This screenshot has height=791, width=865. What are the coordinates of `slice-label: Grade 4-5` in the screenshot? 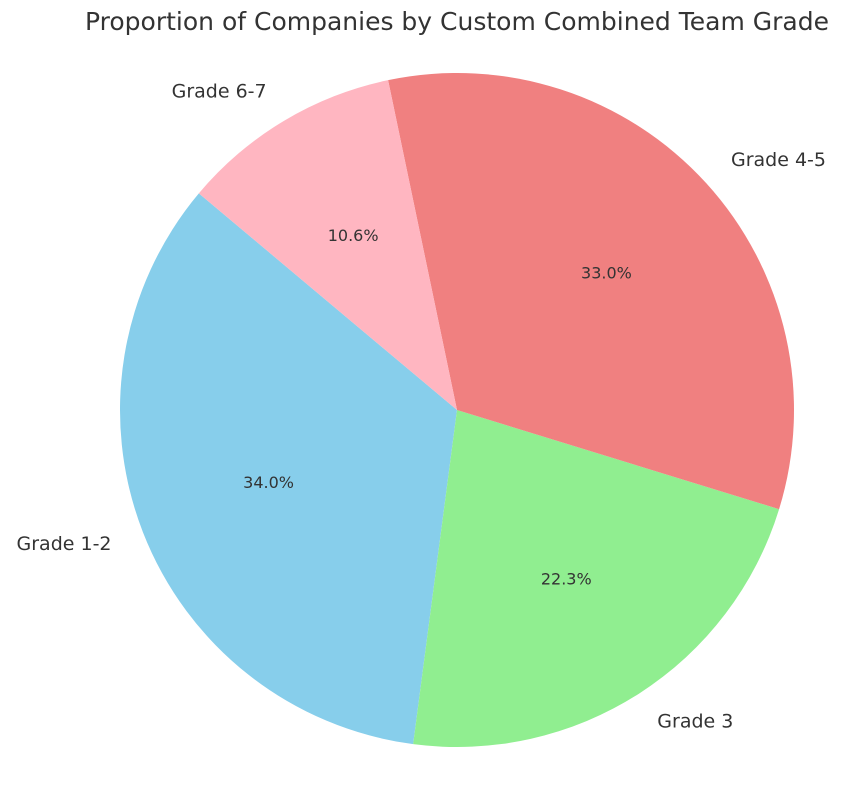 It's located at (778, 160).